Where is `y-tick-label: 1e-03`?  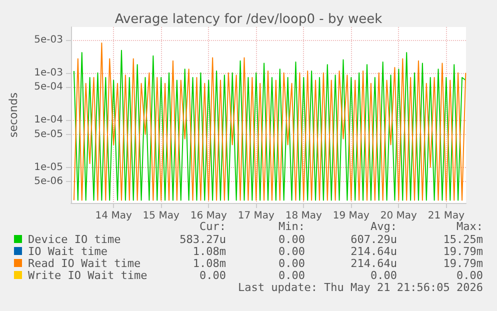
y-tick-label: 1e-03 is located at coordinates (48, 72).